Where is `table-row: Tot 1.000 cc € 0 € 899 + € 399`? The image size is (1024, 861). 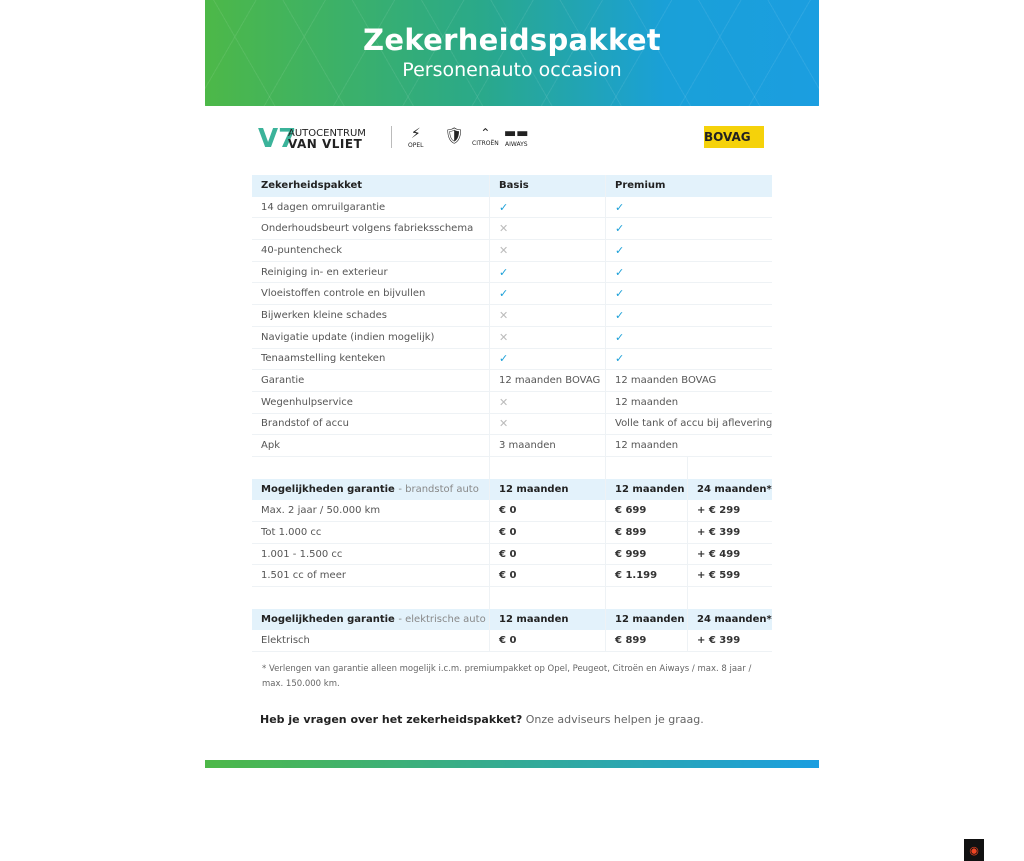 table-row: Tot 1.000 cc € 0 € 899 + € 399 is located at coordinates (512, 533).